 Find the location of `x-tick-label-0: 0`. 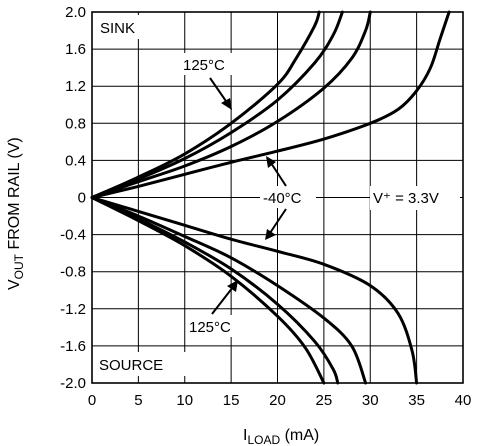

x-tick-label-0: 0 is located at coordinates (92, 400).